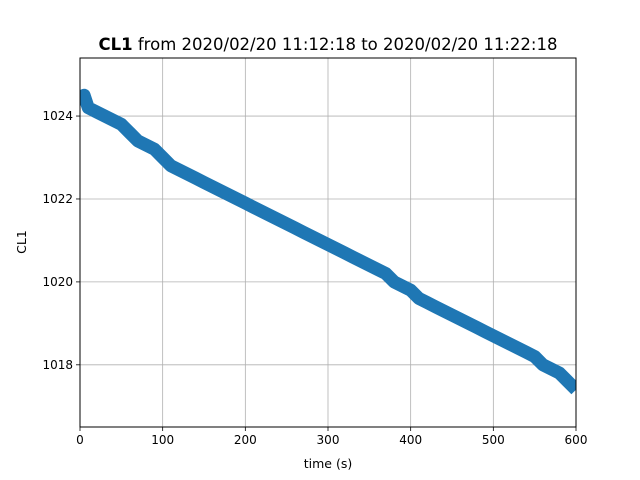 This screenshot has height=480, width=640. I want to click on x-tick-label: 600, so click(576, 440).